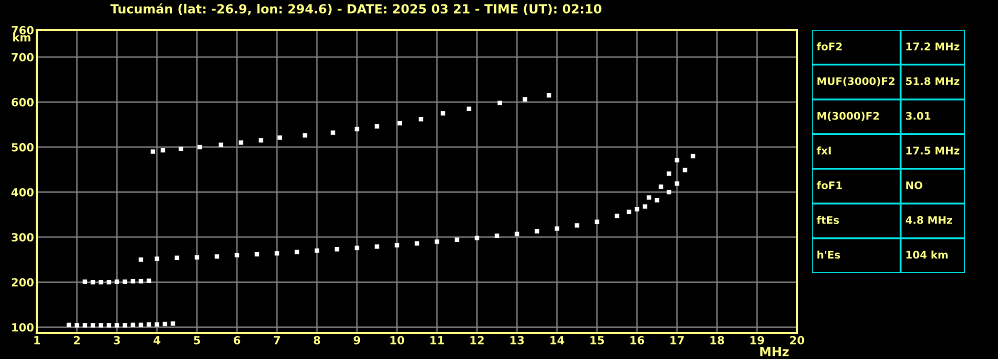  Describe the element at coordinates (757, 340) in the screenshot. I see `x-tick-label: 19` at that location.